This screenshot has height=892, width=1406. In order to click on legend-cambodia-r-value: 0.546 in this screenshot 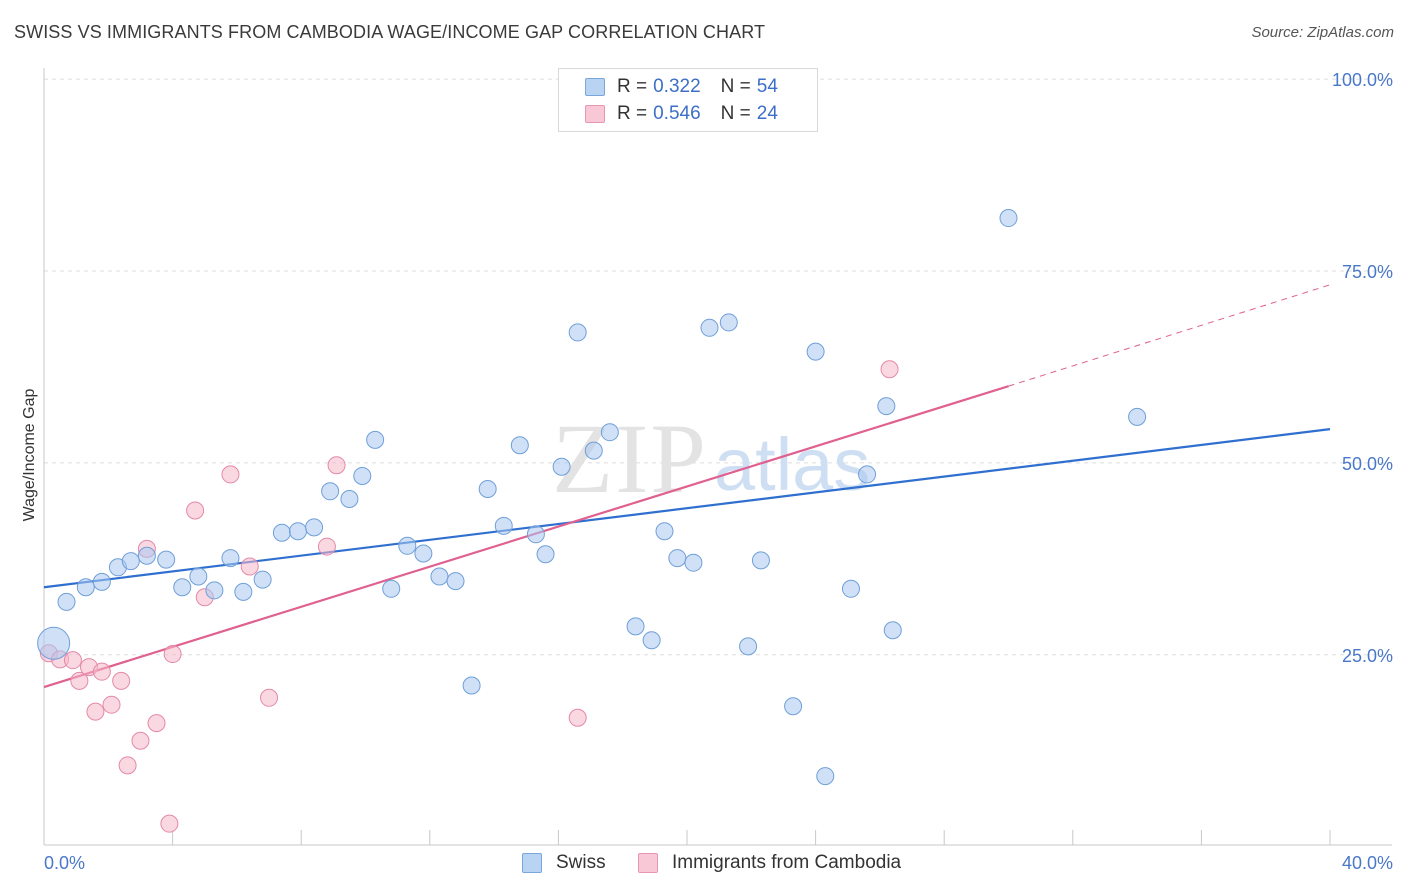, I will do `click(677, 113)`.